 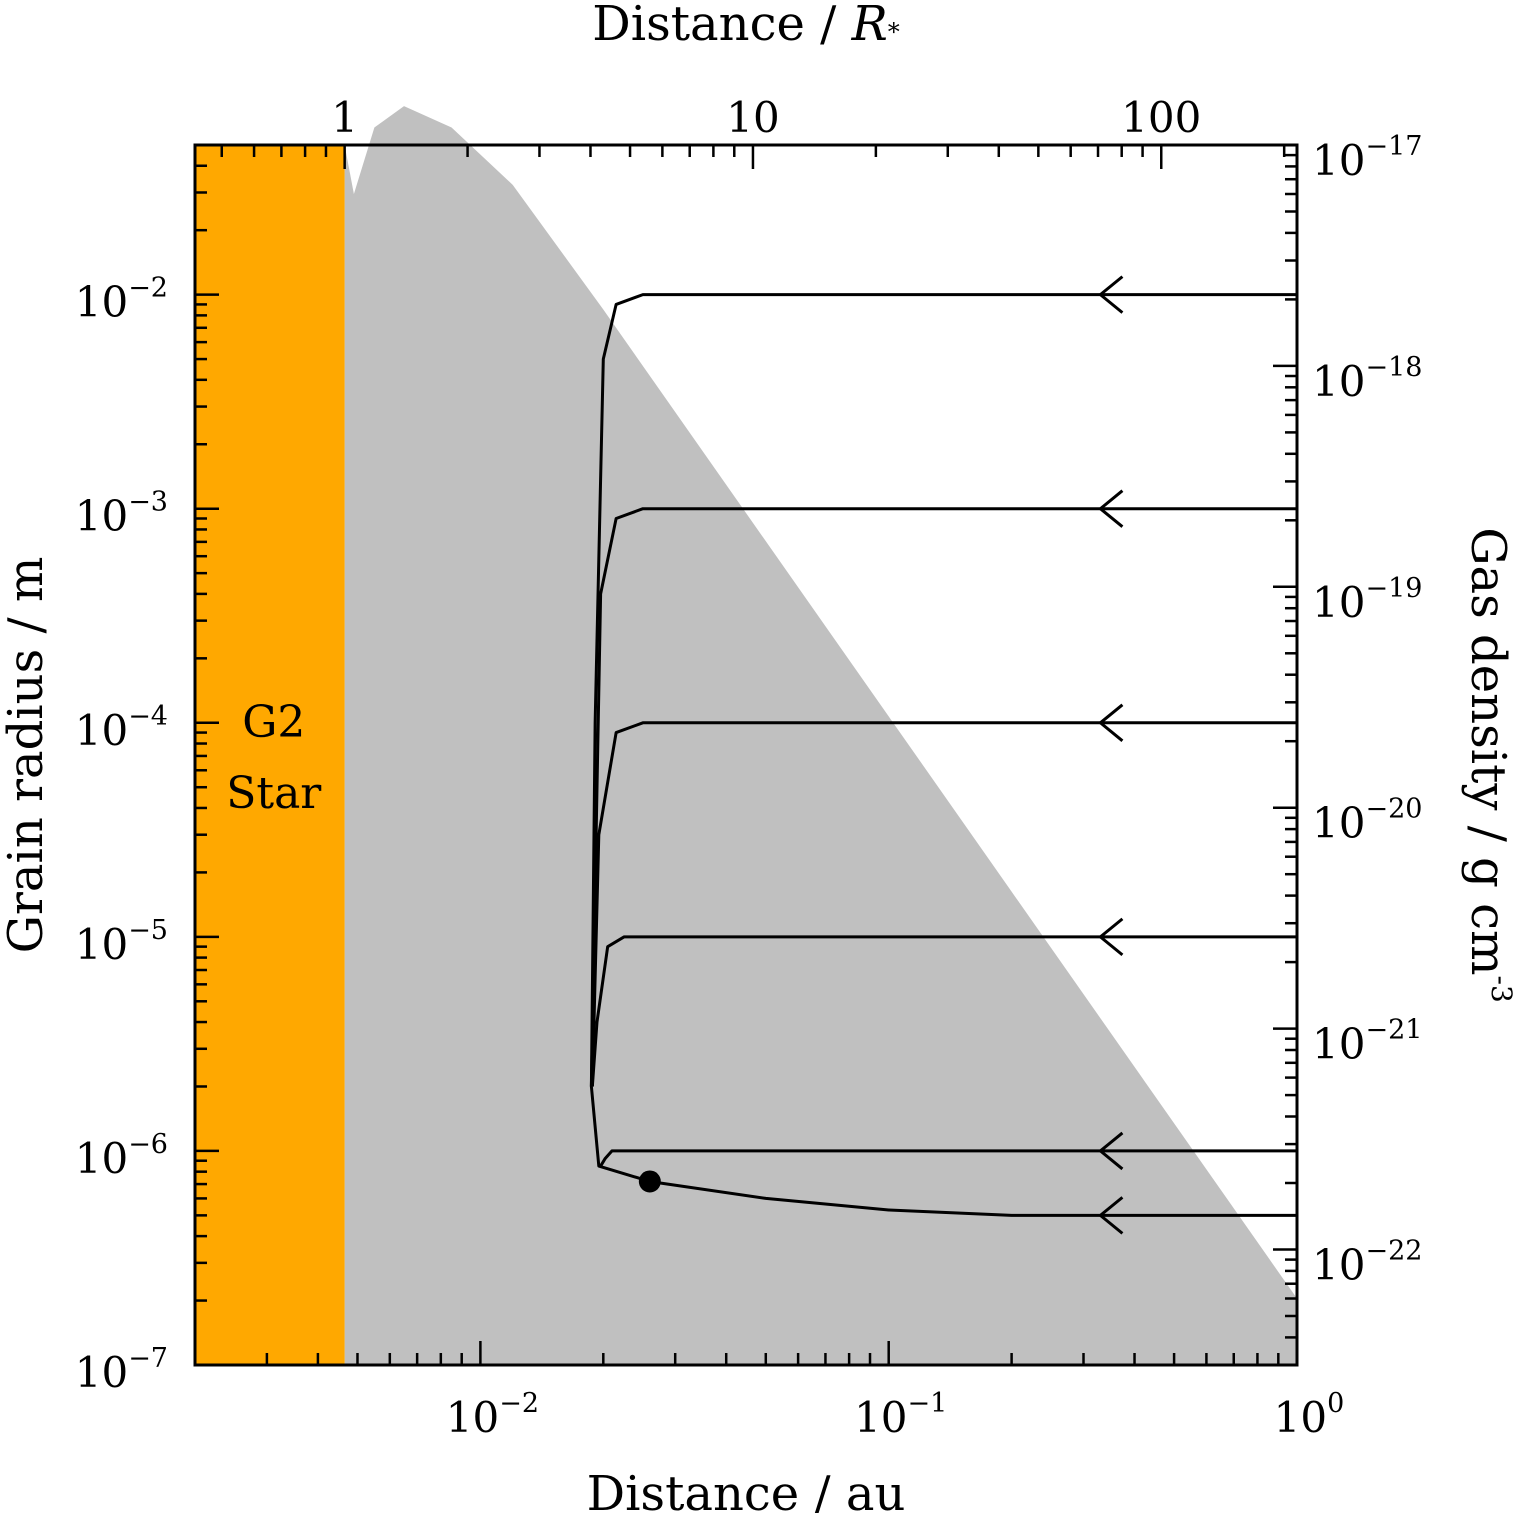 I want to click on y-tick-label-density: 10−20, so click(x=1367, y=821).